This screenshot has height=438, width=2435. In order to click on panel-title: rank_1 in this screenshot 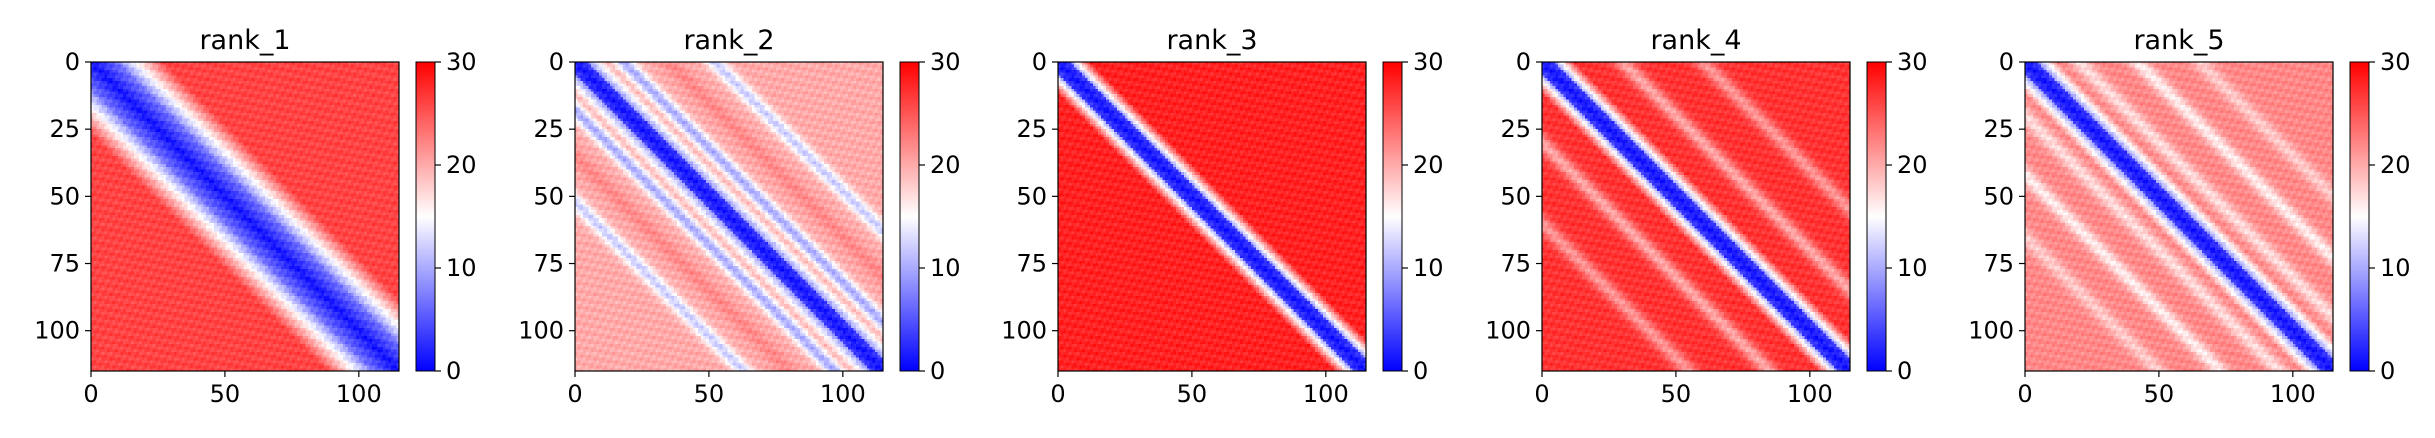, I will do `click(244, 40)`.